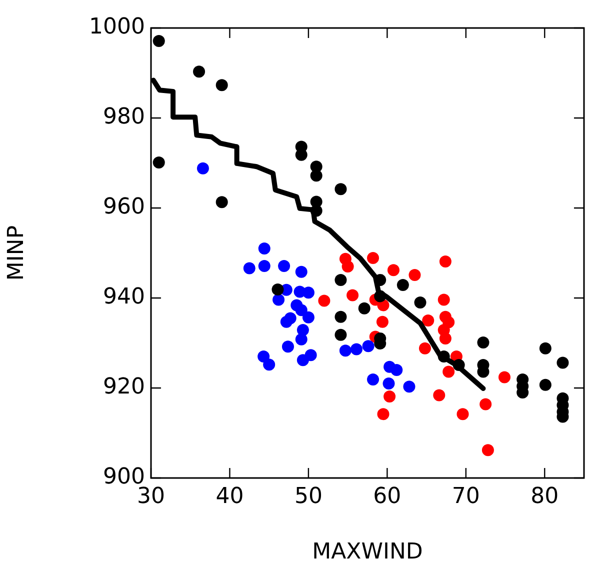 This screenshot has width=590, height=570. Describe the element at coordinates (387, 496) in the screenshot. I see `x-tick-label: 60` at that location.